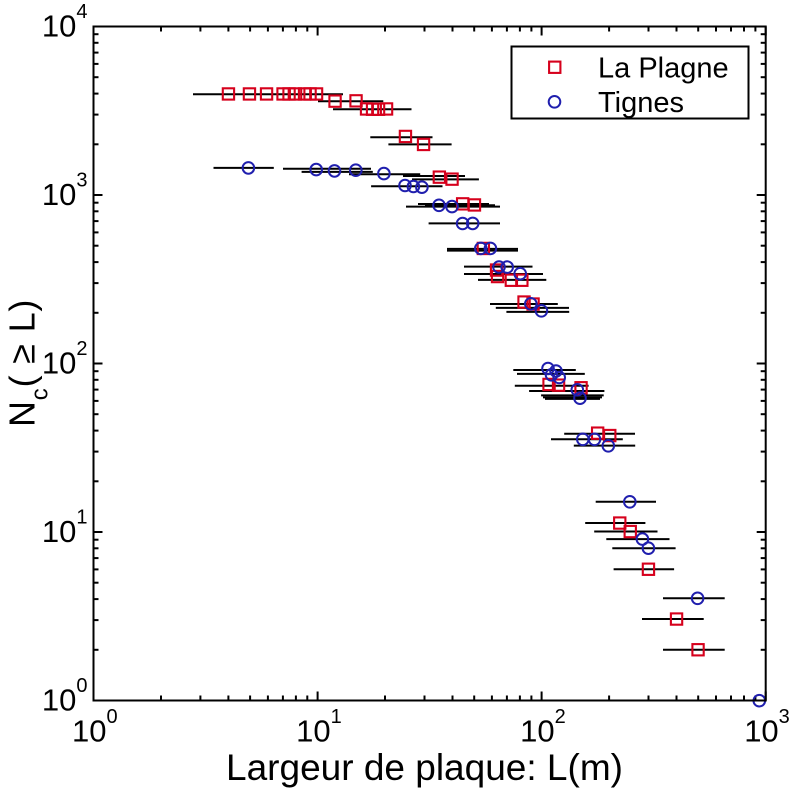 This screenshot has width=797, height=796. What do you see at coordinates (65, 191) in the screenshot?
I see `svg-text: 10³` at bounding box center [65, 191].